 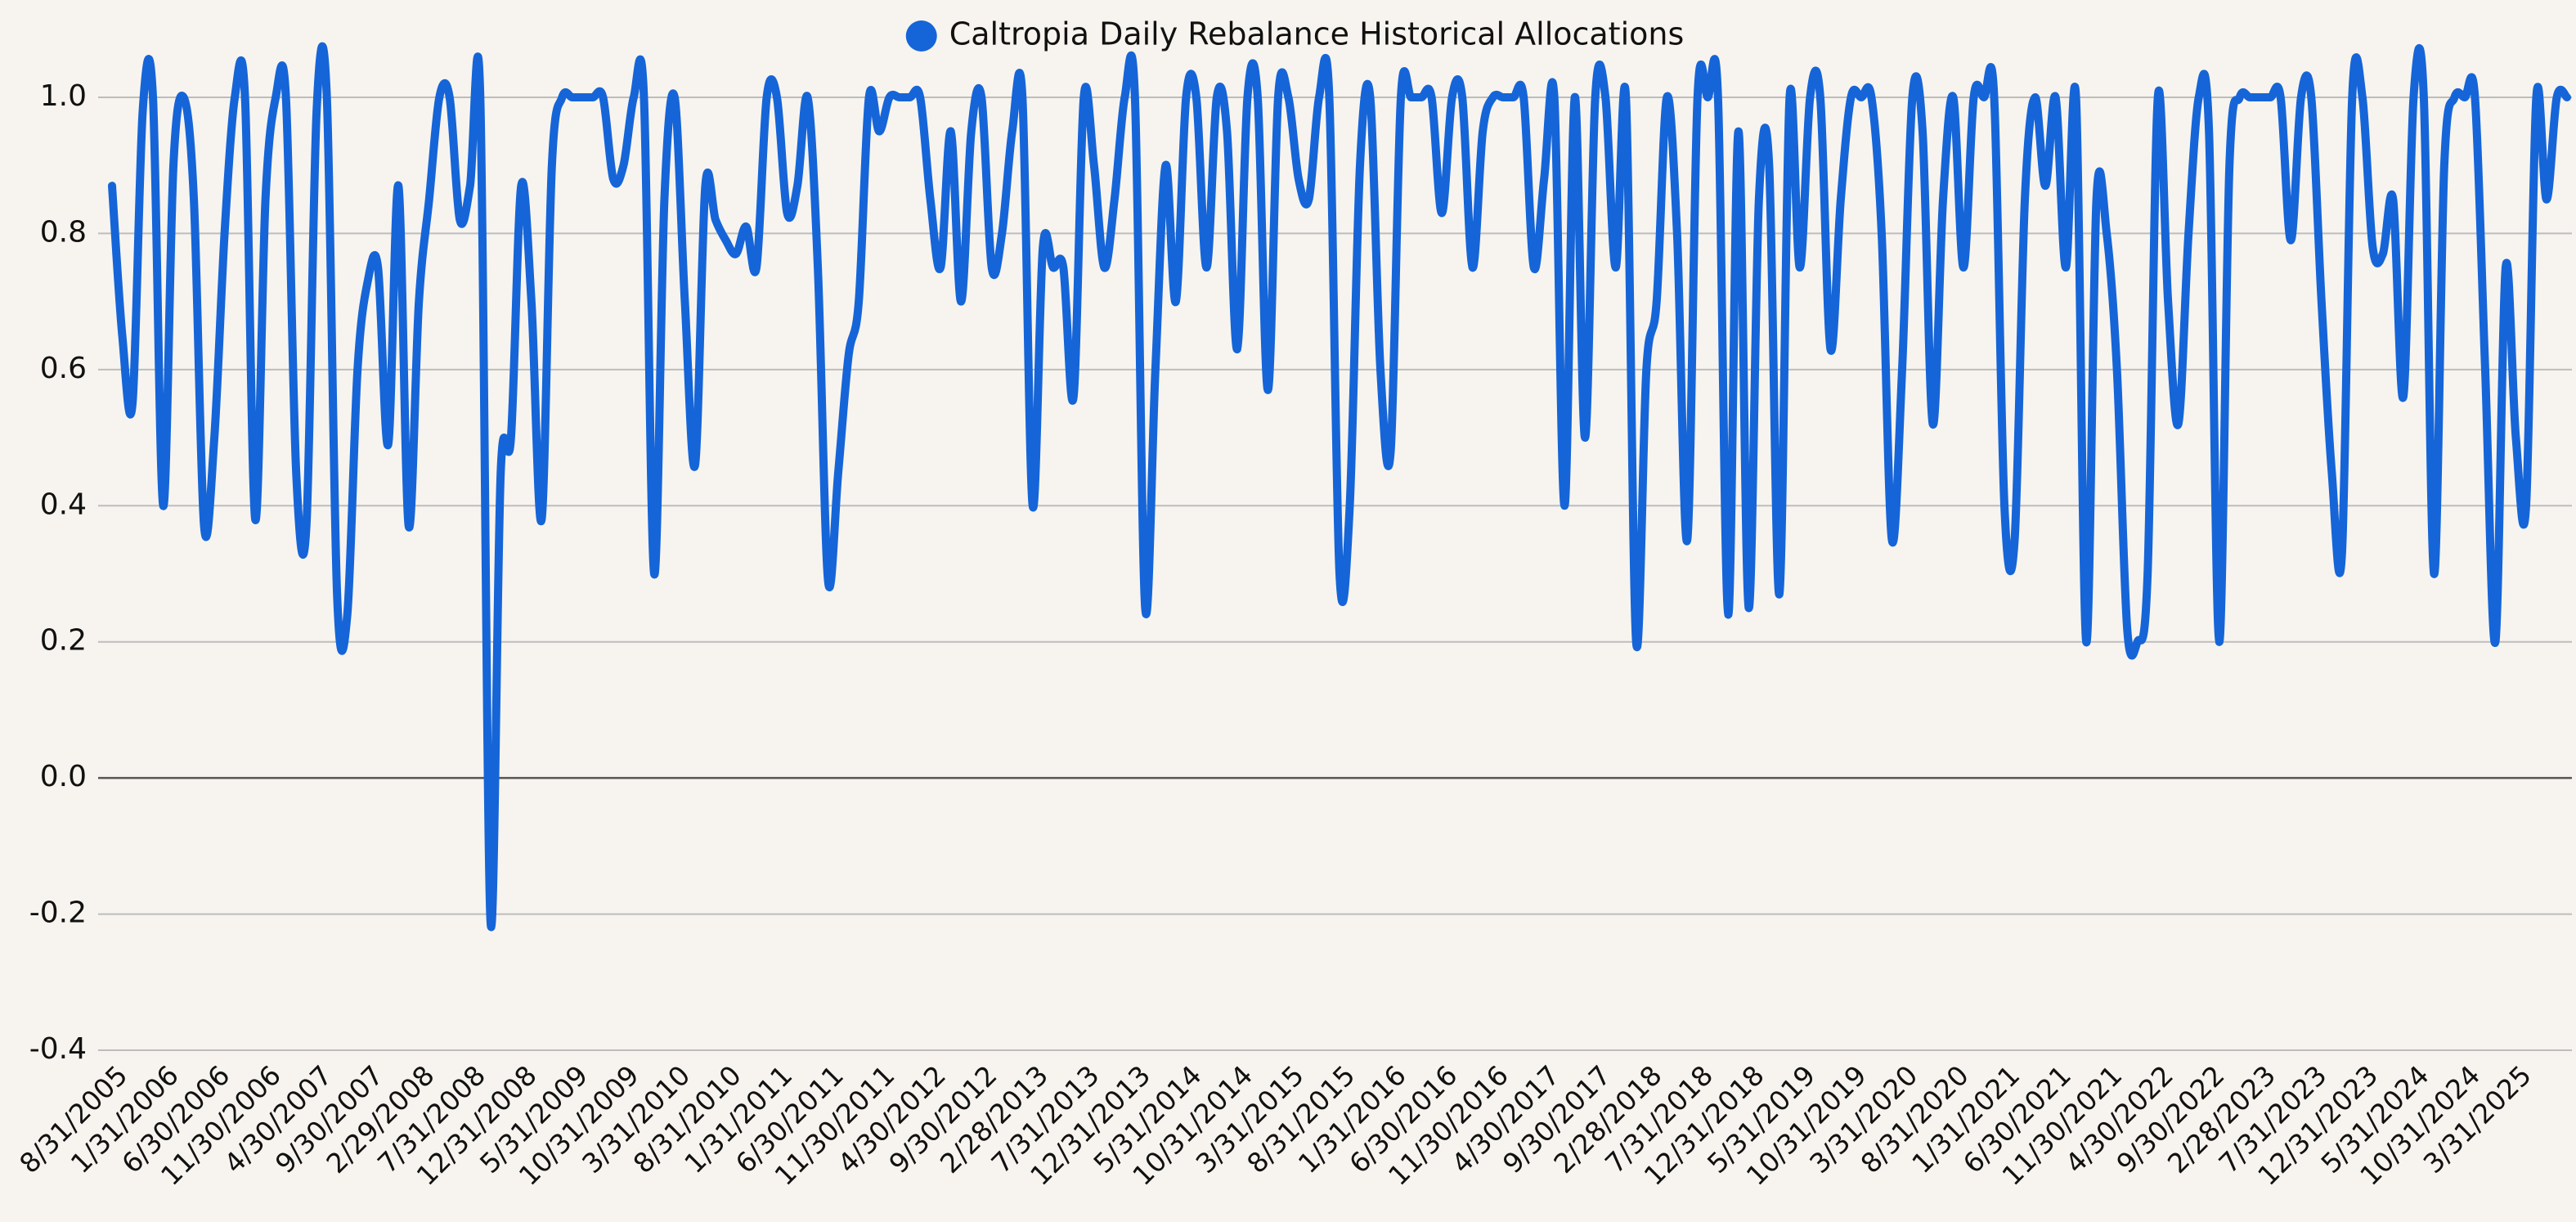 I want to click on y-tick-label: 0.4, so click(x=63, y=504).